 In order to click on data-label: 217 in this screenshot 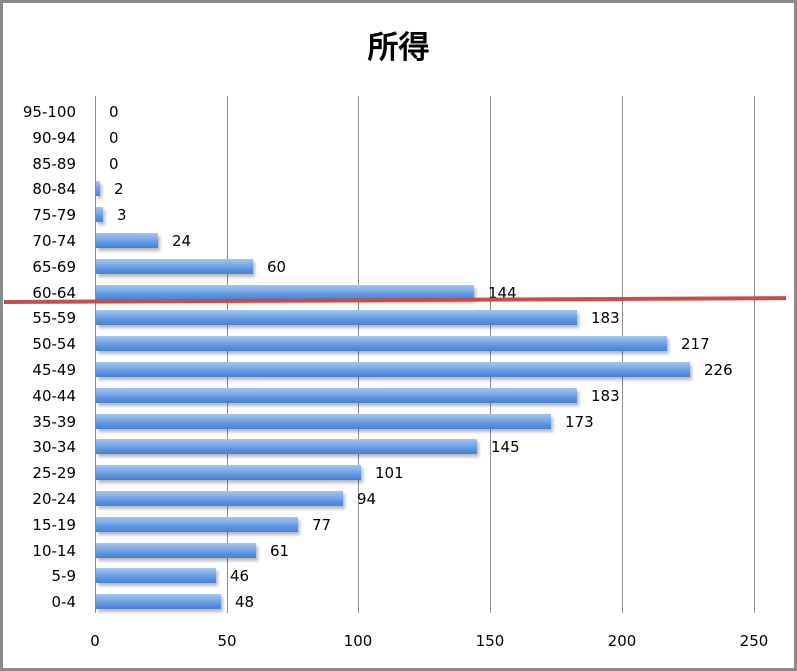, I will do `click(695, 344)`.